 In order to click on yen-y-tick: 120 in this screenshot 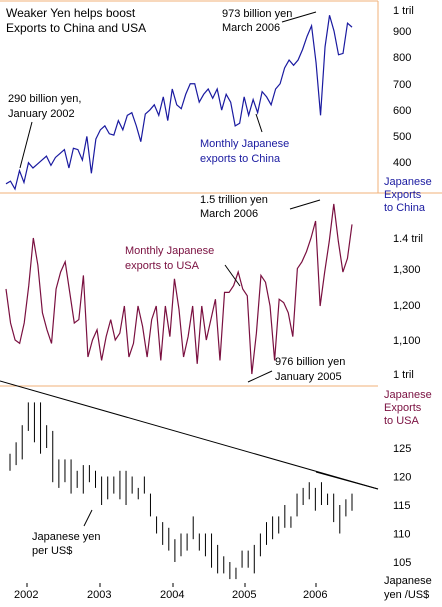, I will do `click(402, 478)`.